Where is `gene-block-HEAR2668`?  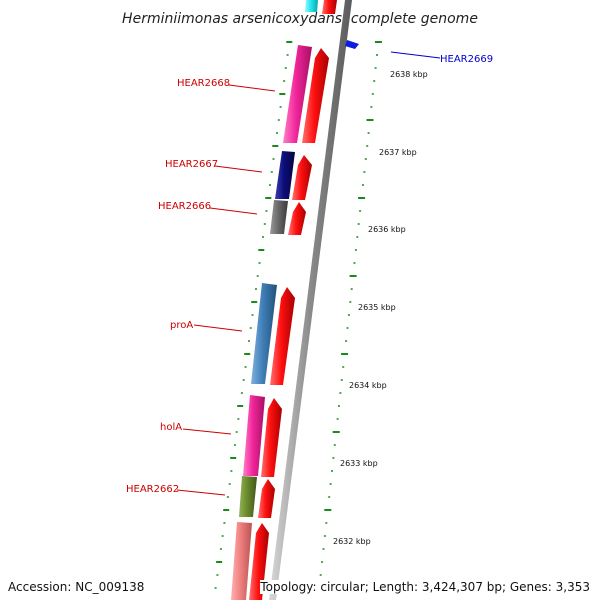 gene-block-HEAR2668 is located at coordinates (297, 94).